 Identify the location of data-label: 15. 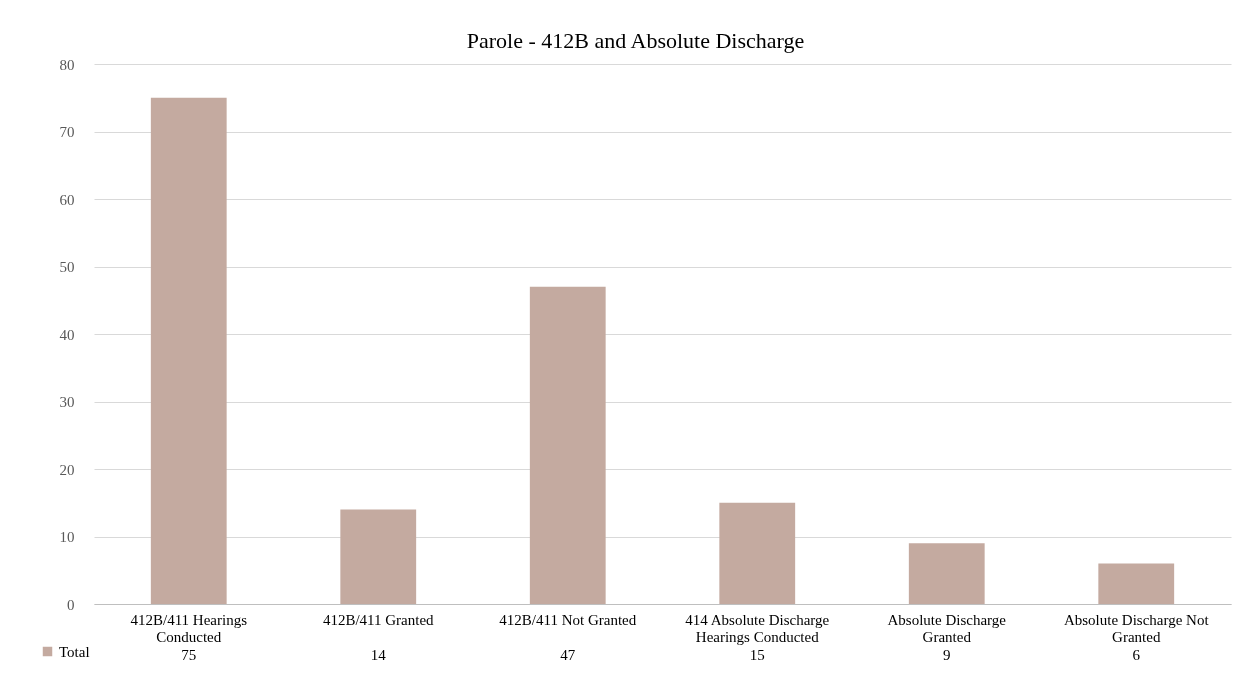
(757, 655).